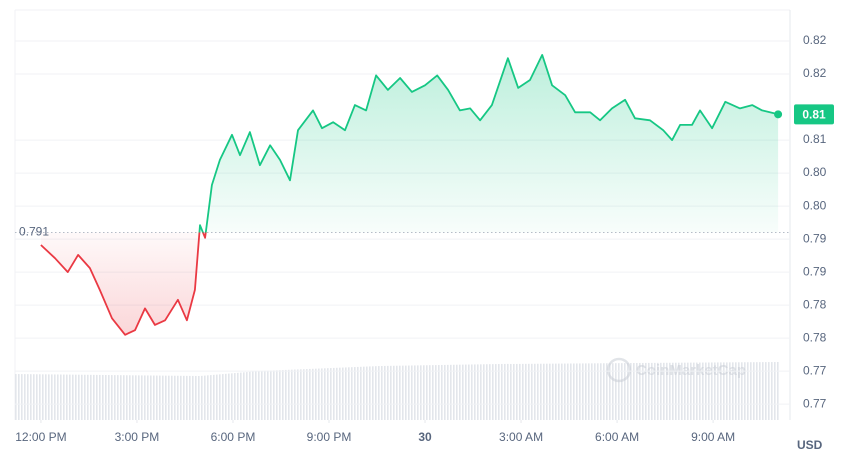  What do you see at coordinates (233, 437) in the screenshot?
I see `x-tick-label: 6:00 PM` at bounding box center [233, 437].